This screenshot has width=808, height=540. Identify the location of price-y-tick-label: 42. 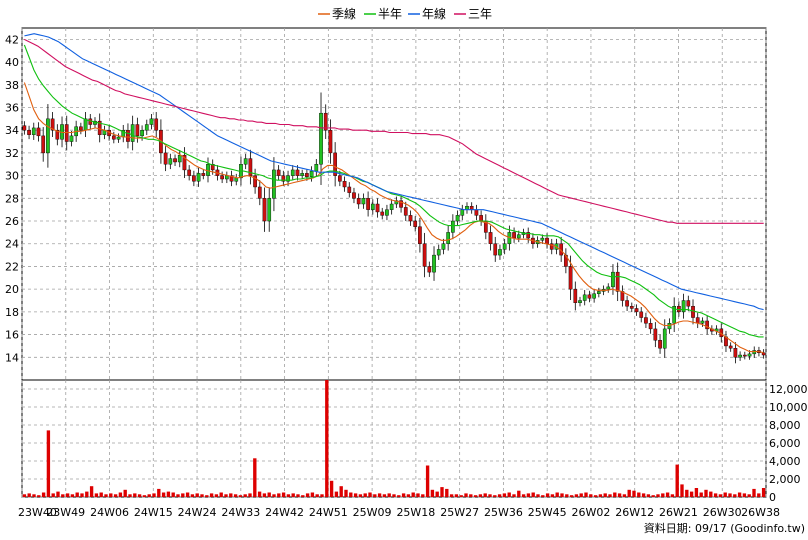
(12, 39).